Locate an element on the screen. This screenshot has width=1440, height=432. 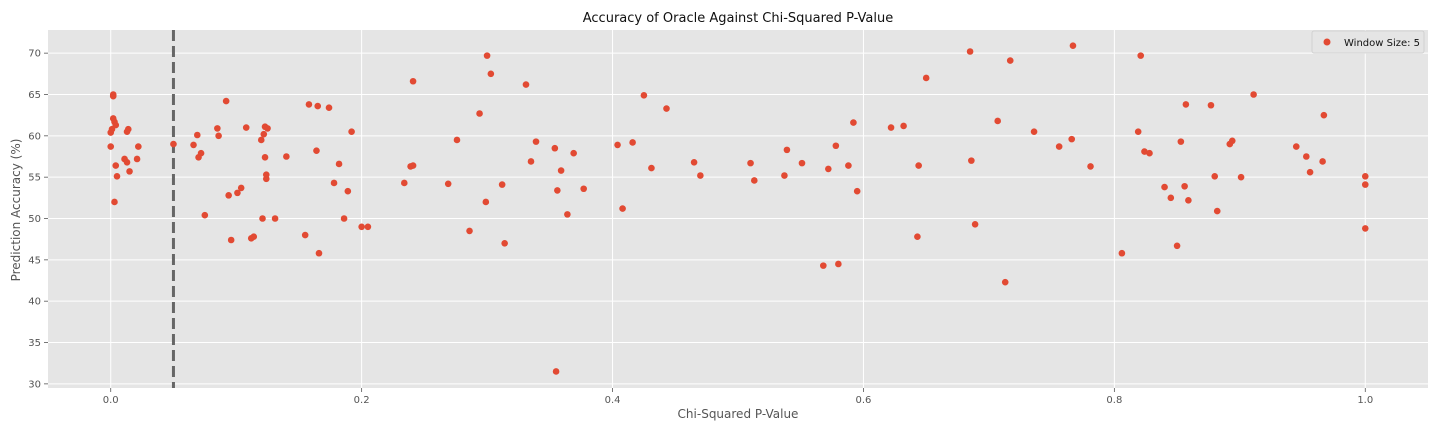
y-tick-label: 60 is located at coordinates (34, 136).